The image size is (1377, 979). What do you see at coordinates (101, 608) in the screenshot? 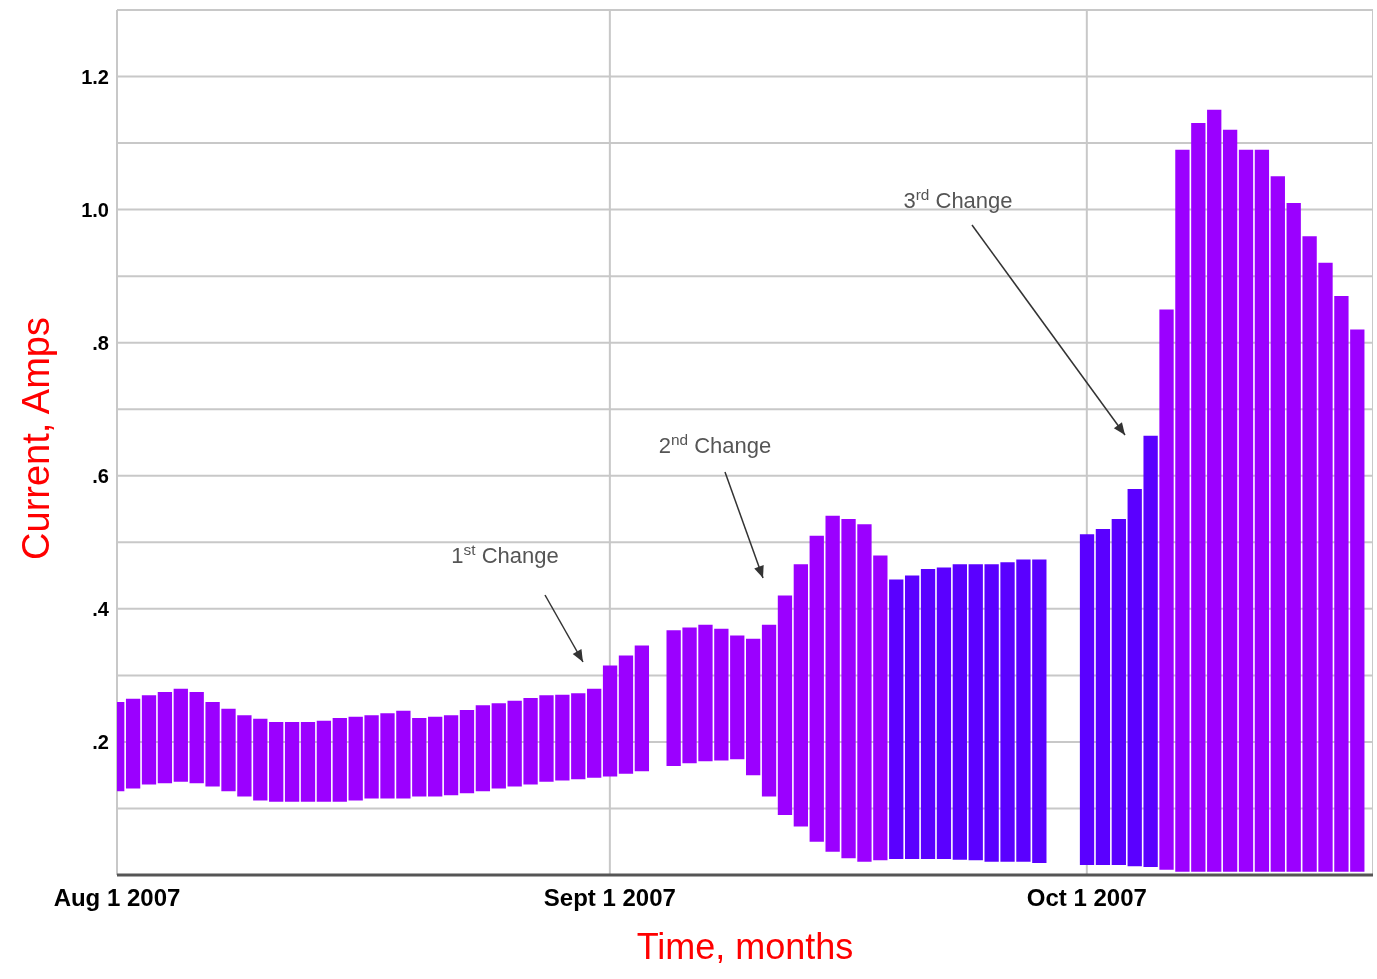
I see `y-tick-label: .4` at bounding box center [101, 608].